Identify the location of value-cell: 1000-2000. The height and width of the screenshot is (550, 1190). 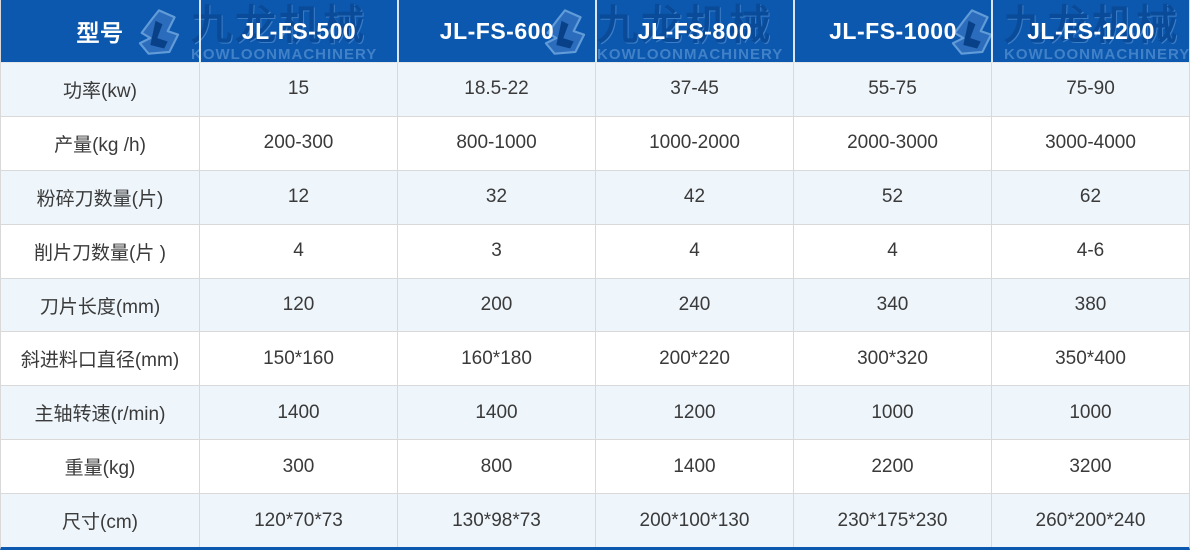
(694, 143).